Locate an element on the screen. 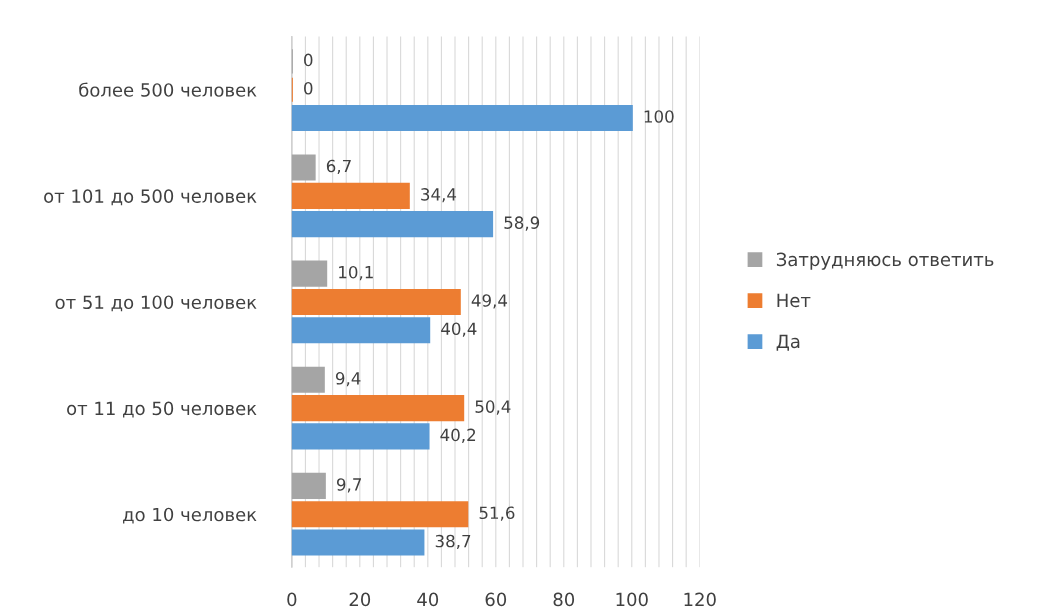 The image size is (1046, 610). x-tick-label: 80 is located at coordinates (564, 599).